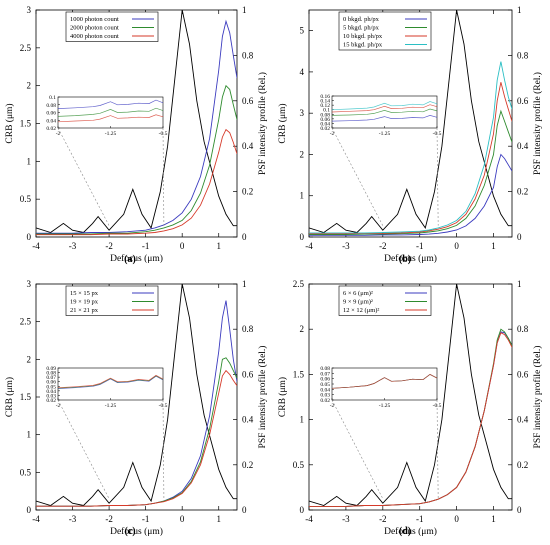 Image resolution: width=550 pixels, height=545 pixels. I want to click on panel-caption: (d), so click(405, 531).